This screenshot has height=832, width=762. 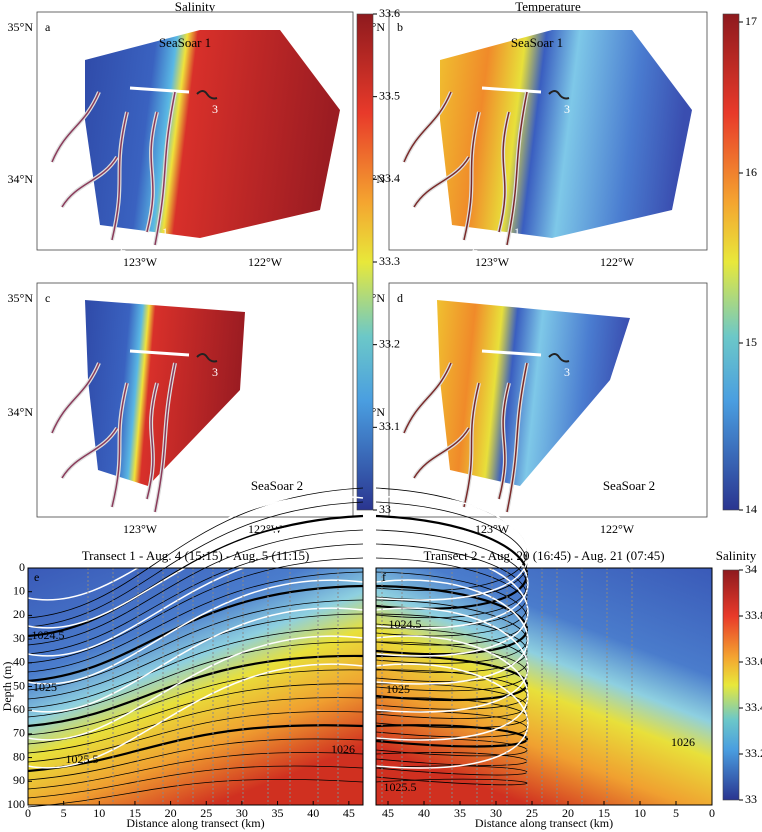 What do you see at coordinates (753, 707) in the screenshot?
I see `colorbar-tick-label: 33.4` at bounding box center [753, 707].